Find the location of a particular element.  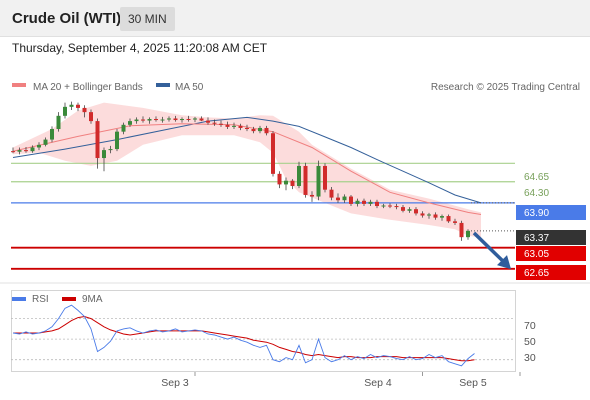

pivot-level-tag is located at coordinates (551, 212).